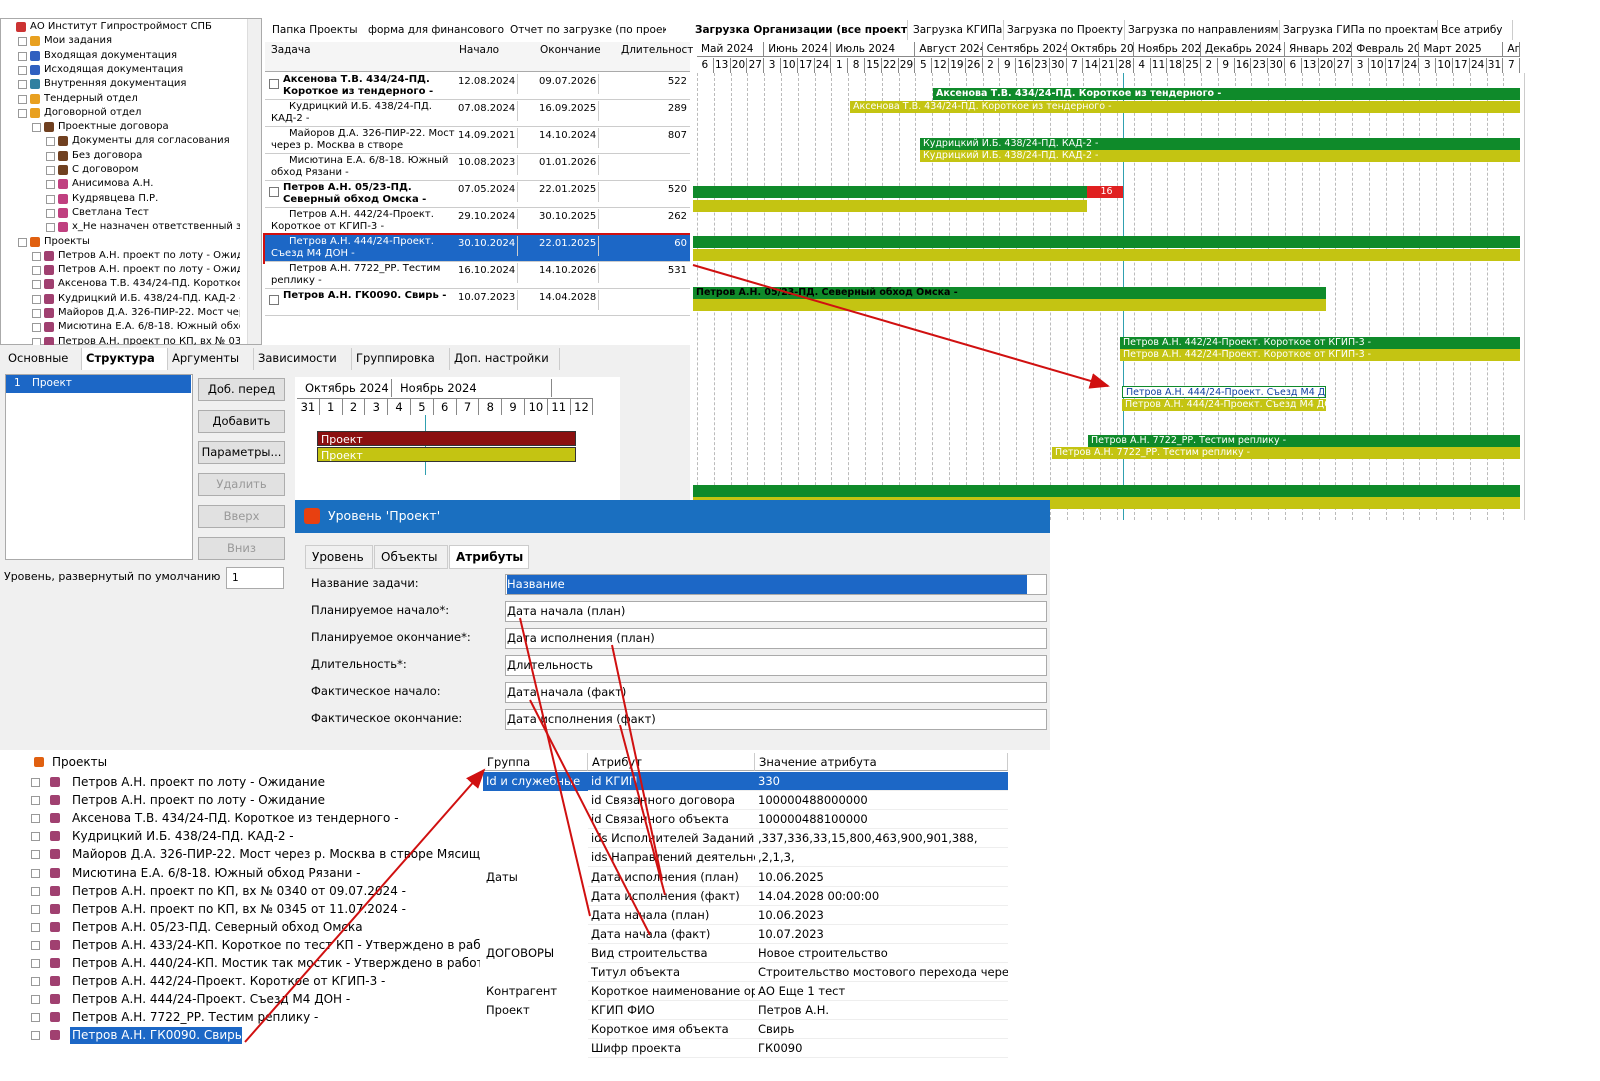 This screenshot has height=1081, width=1600. Describe the element at coordinates (149, 341) in the screenshot. I see `tree-item: Петров А.Н. проект по КП, вх № 0340` at that location.